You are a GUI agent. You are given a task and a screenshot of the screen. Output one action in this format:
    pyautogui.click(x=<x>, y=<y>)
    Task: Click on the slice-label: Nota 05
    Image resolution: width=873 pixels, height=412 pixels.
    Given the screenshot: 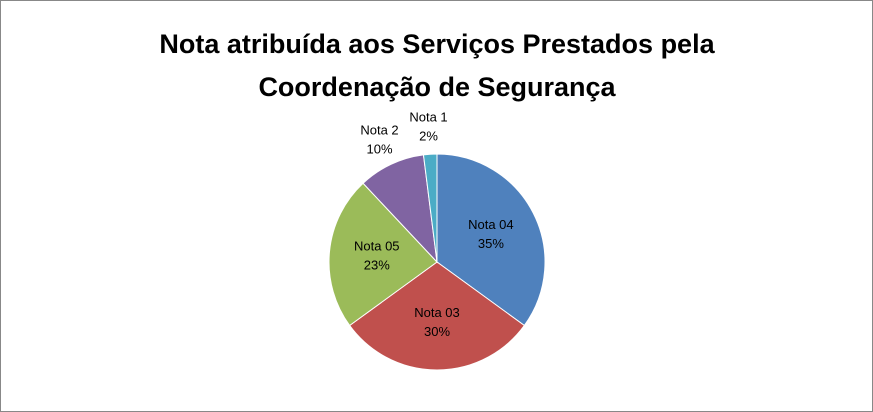 What is the action you would take?
    pyautogui.click(x=377, y=246)
    